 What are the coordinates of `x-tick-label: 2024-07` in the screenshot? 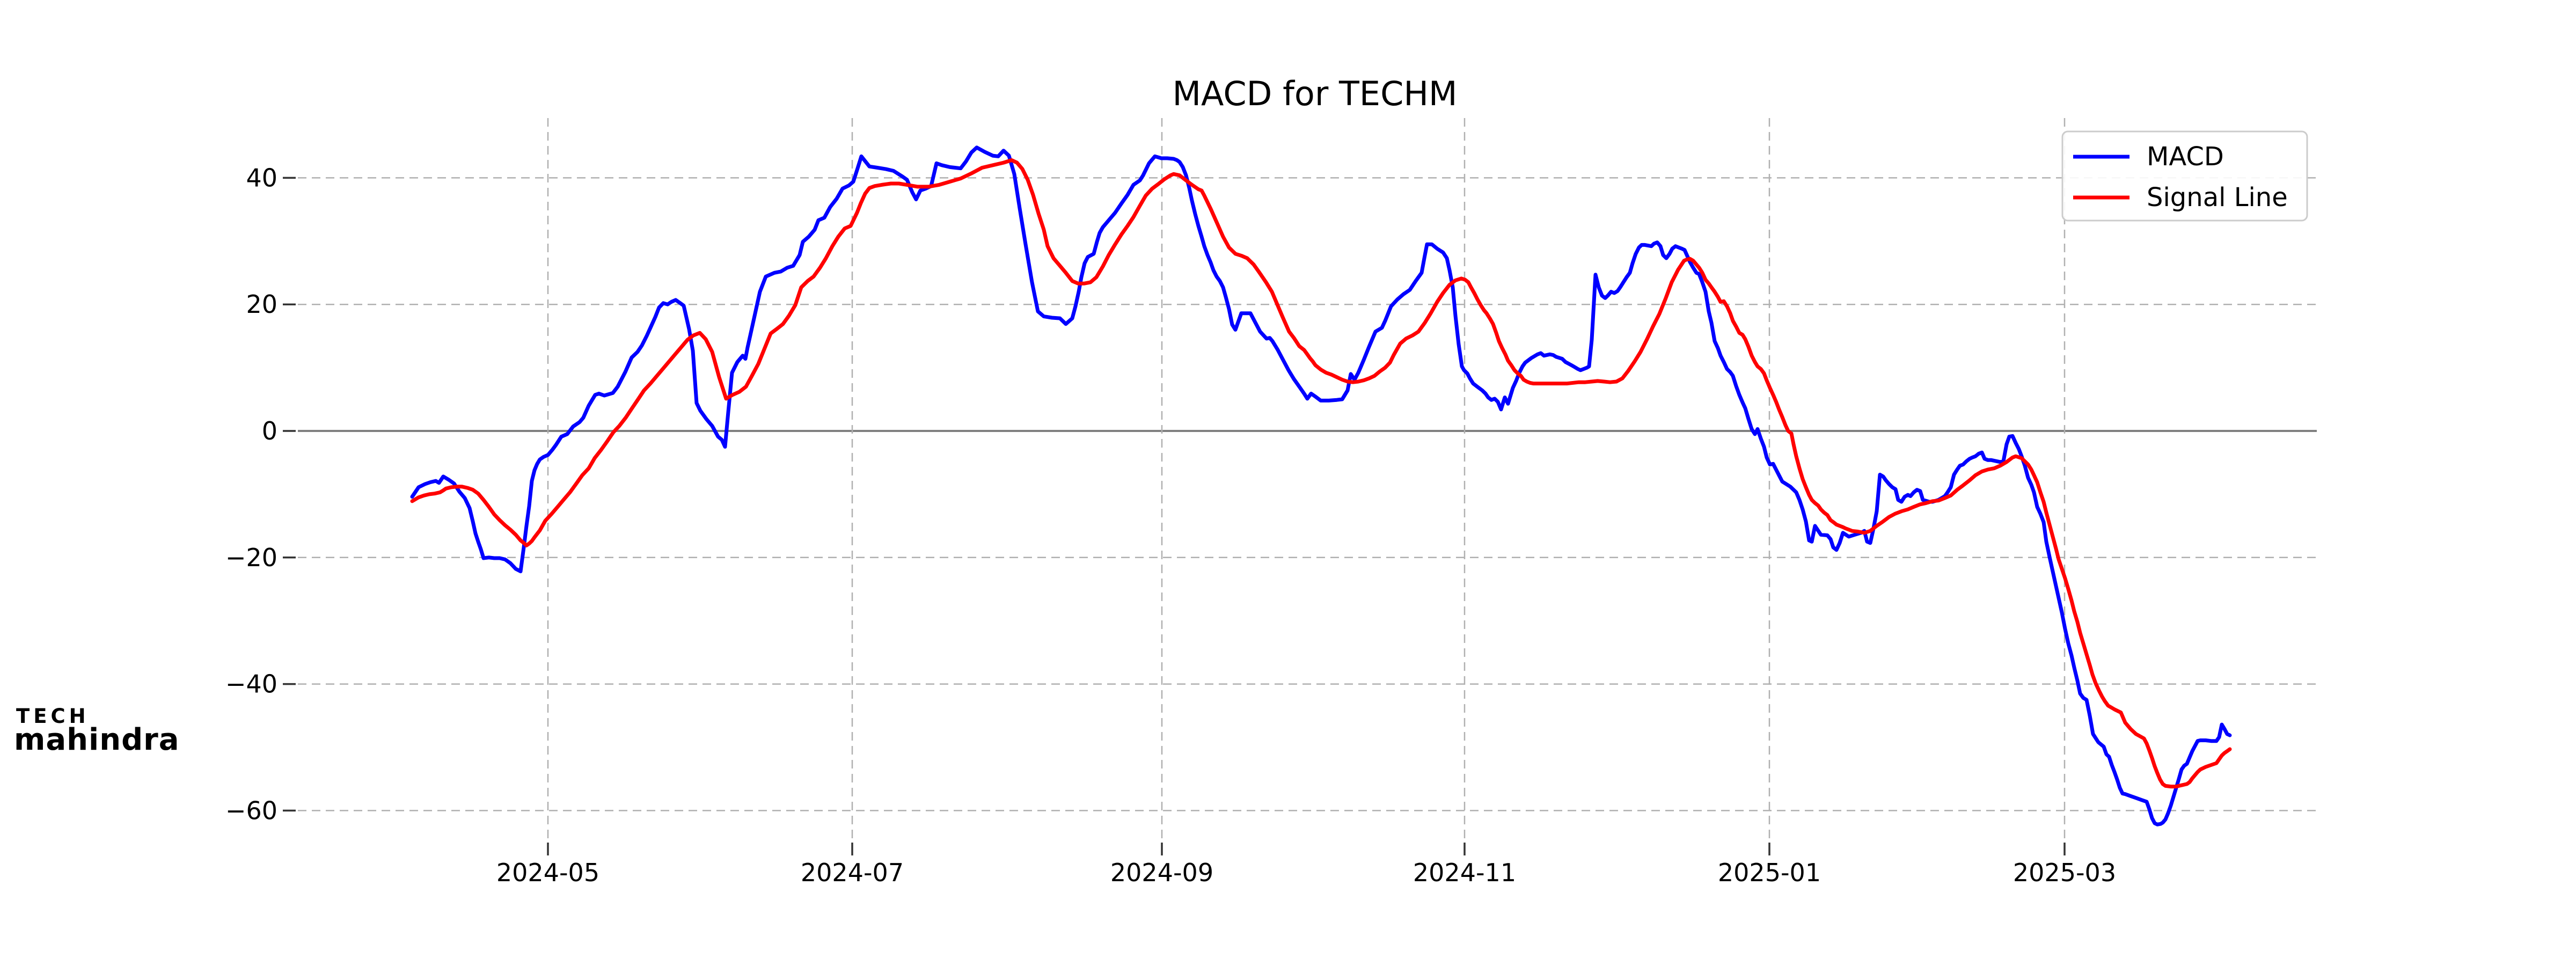 It's located at (852, 872).